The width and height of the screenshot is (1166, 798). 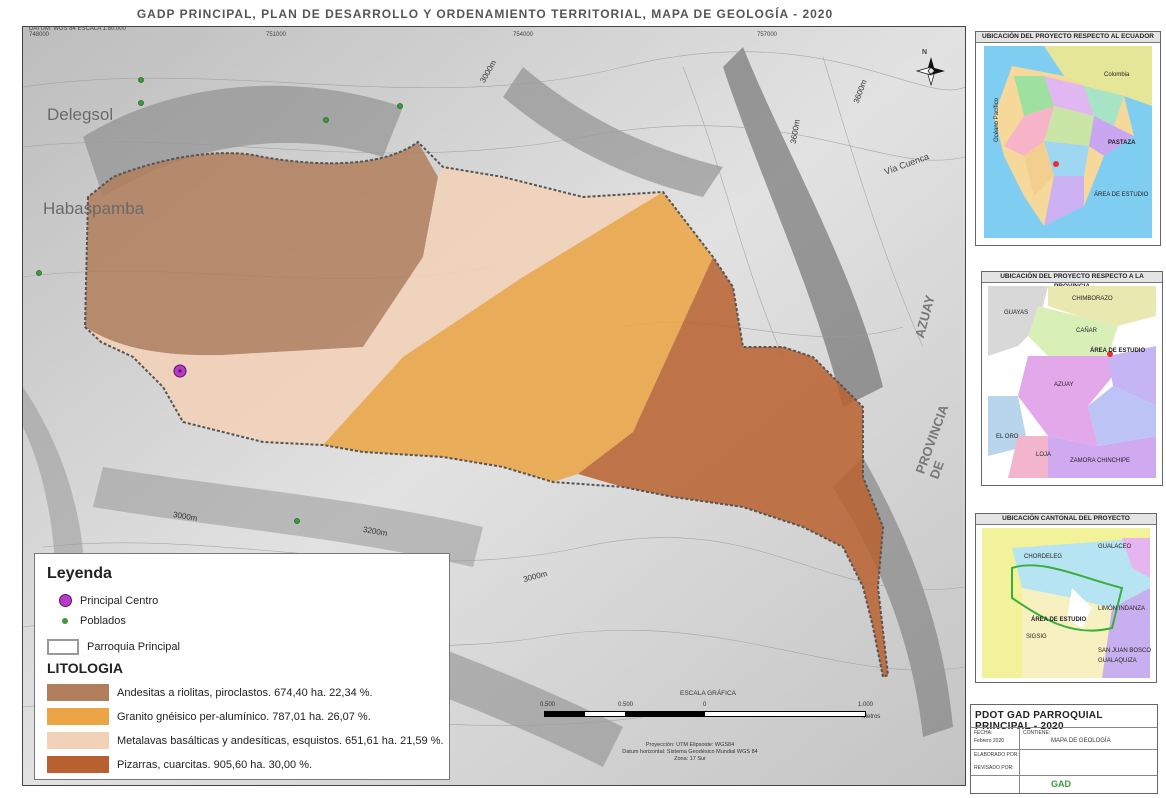 What do you see at coordinates (767, 35) in the screenshot?
I see `x-tick: 757000` at bounding box center [767, 35].